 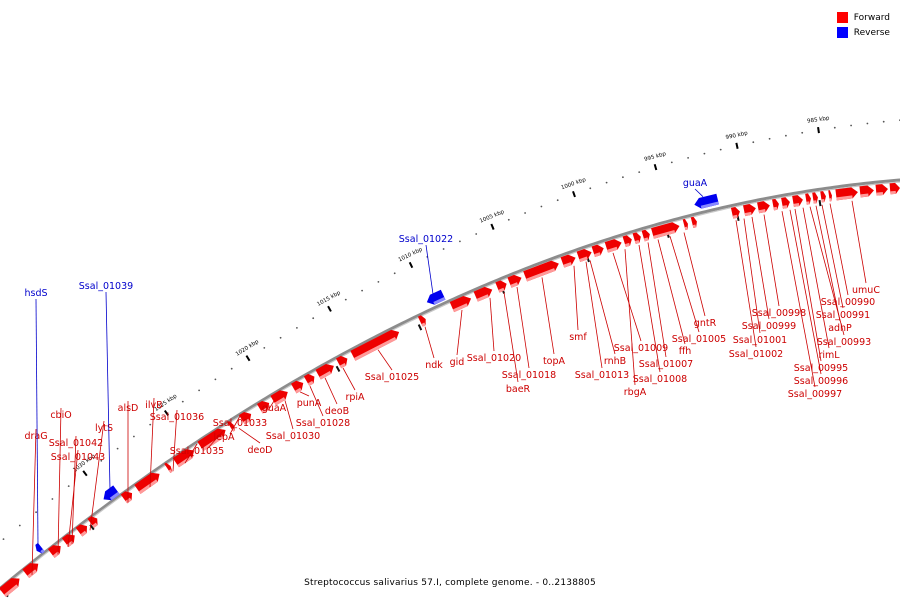 What do you see at coordinates (191, 453) in the screenshot?
I see `gene-label-ssal-01035-leader` at bounding box center [191, 453].